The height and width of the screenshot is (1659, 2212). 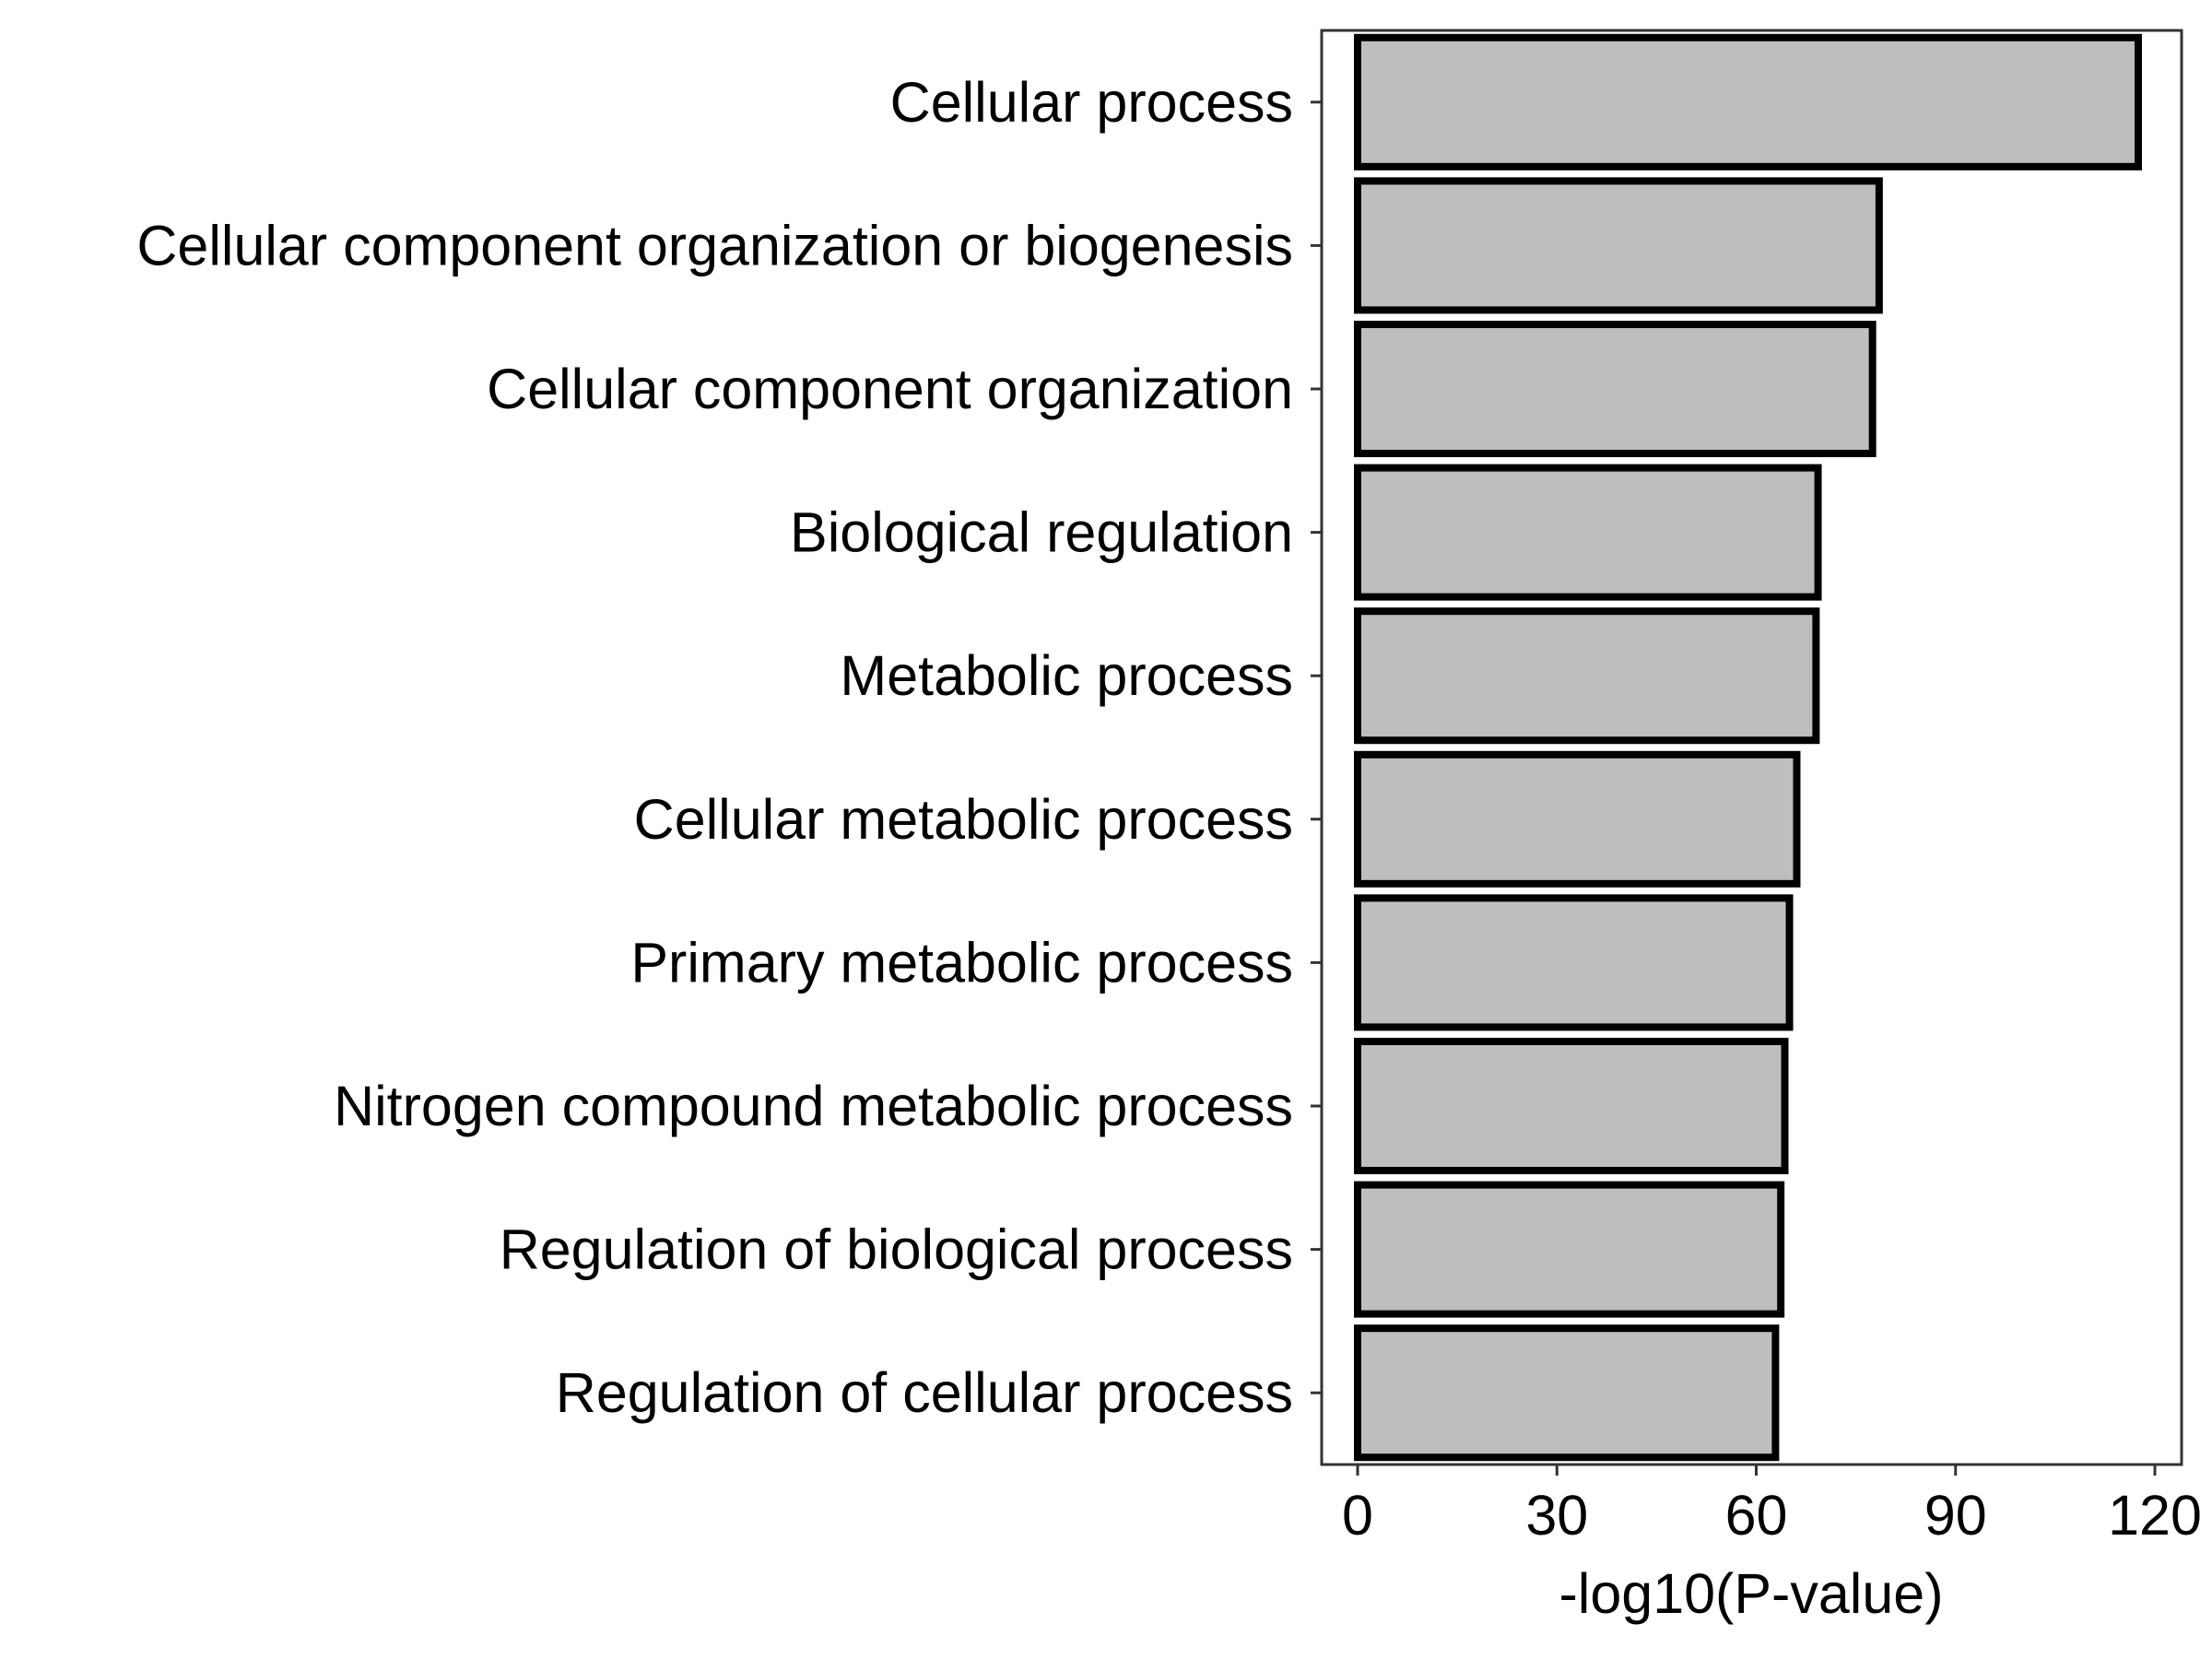 I want to click on y-tick-label: Metabolic process, so click(x=1066, y=675).